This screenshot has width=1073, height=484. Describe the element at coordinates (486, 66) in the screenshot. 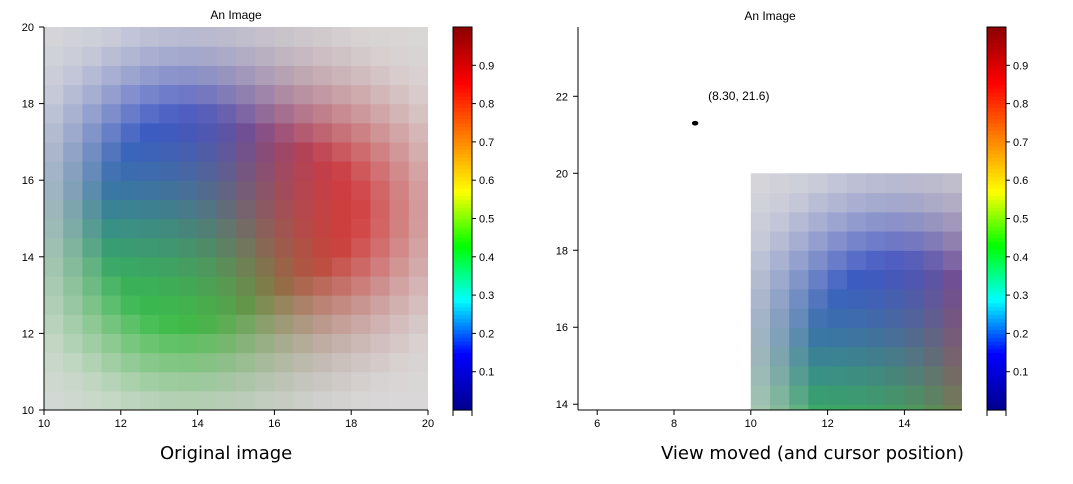

I see `colorbar-tick-label: 0.9` at that location.